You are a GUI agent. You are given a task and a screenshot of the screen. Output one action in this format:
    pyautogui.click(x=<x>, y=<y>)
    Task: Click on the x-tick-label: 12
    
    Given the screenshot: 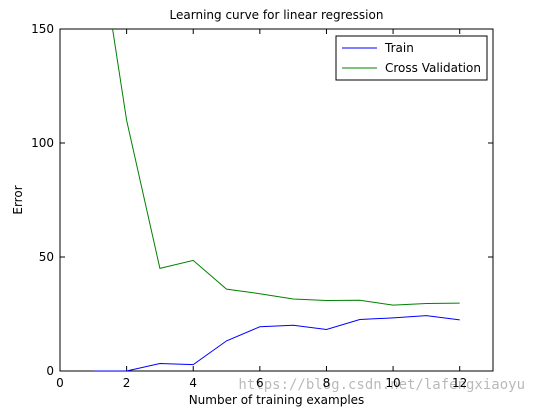 What is the action you would take?
    pyautogui.click(x=459, y=383)
    